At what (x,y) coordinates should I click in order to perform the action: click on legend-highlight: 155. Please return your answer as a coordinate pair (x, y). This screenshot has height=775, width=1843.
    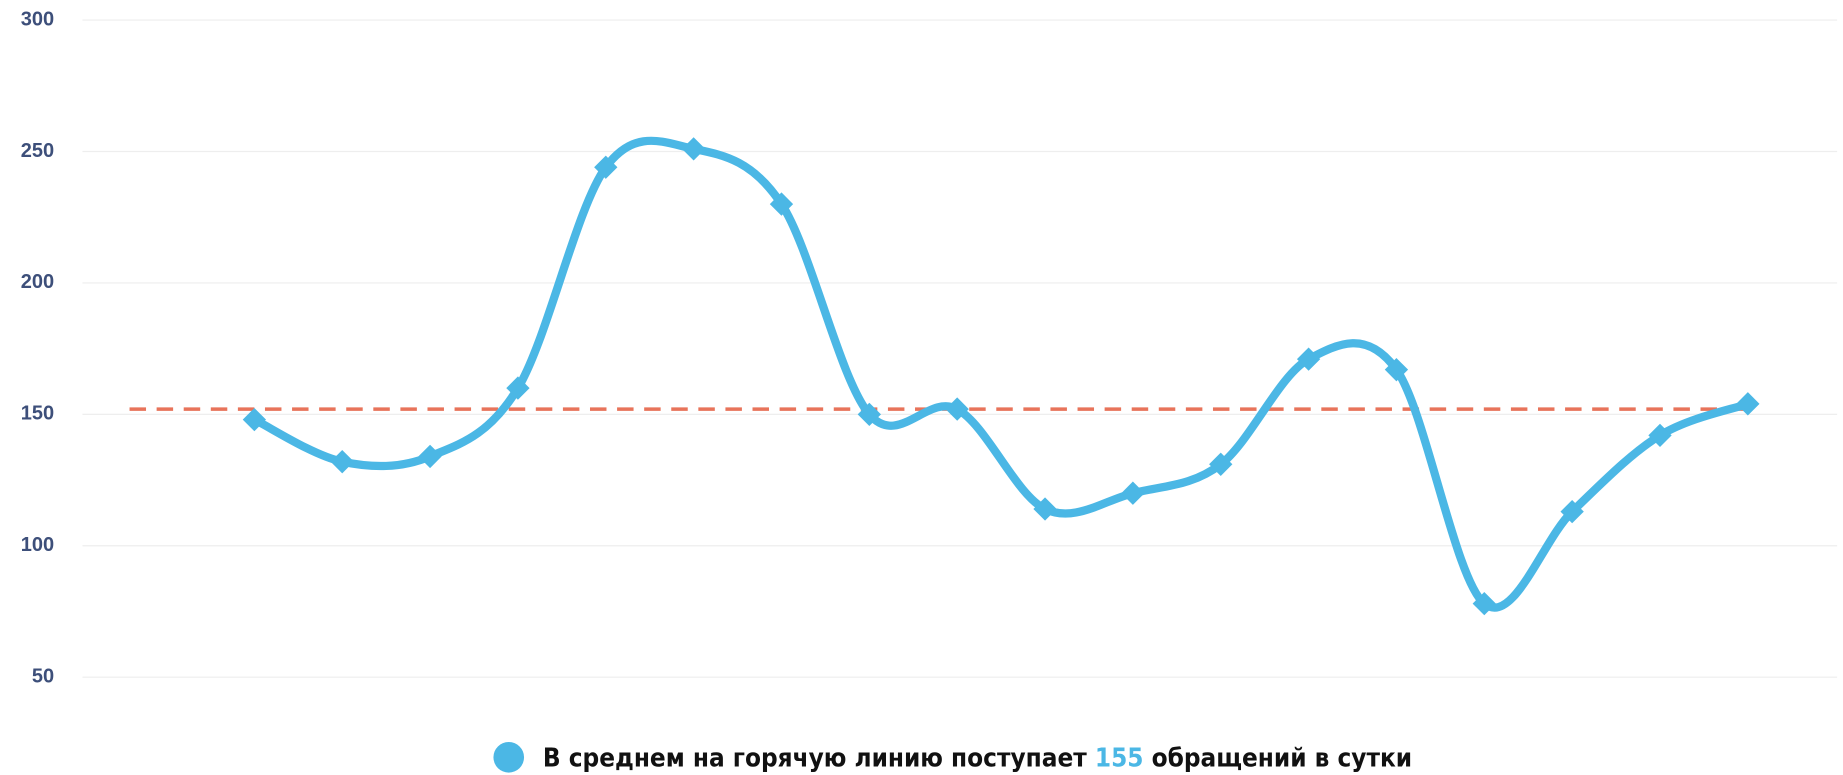
    Looking at the image, I should click on (1119, 758).